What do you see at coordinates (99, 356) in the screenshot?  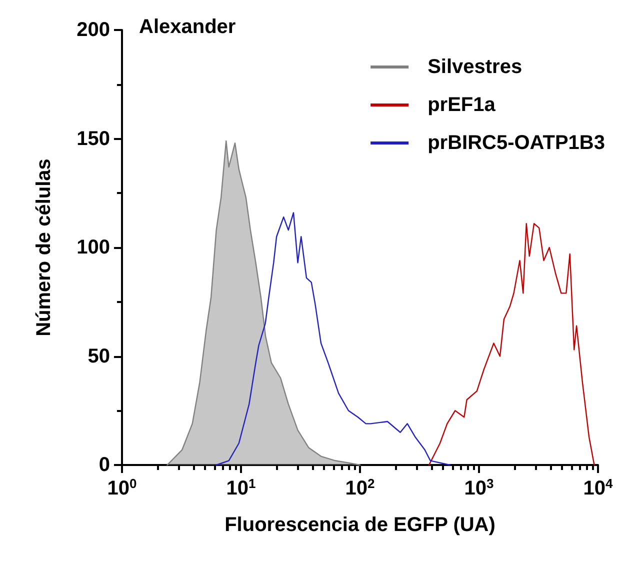 I see `y-tick-label: 50` at bounding box center [99, 356].